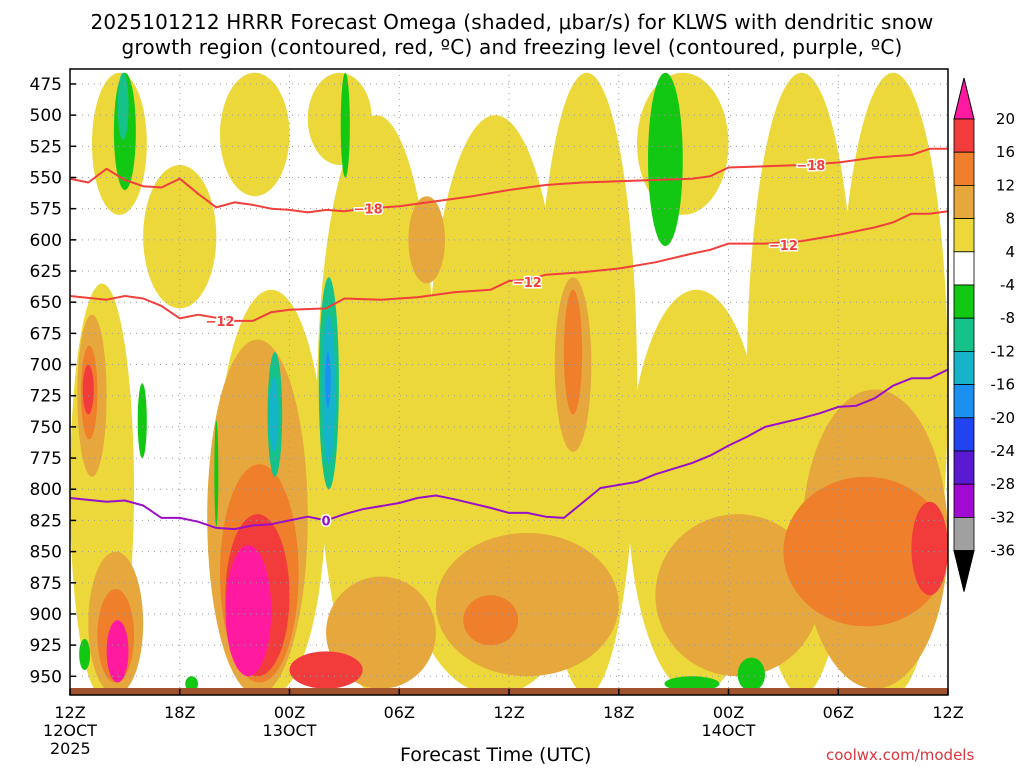  Describe the element at coordinates (984, 334) in the screenshot. I see `colorbar: 20 16 12 8 4 -4 -8 -12 -16 -20 -24 -28 -32 -36` at that location.